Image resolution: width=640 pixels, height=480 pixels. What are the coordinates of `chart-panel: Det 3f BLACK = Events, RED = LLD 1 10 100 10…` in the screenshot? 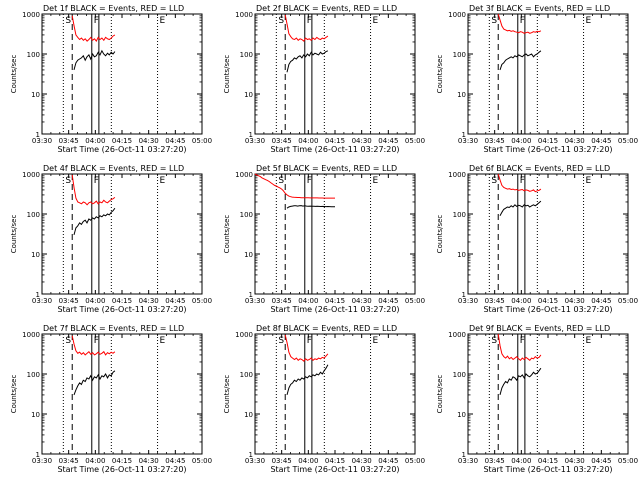 It's located at (537, 79).